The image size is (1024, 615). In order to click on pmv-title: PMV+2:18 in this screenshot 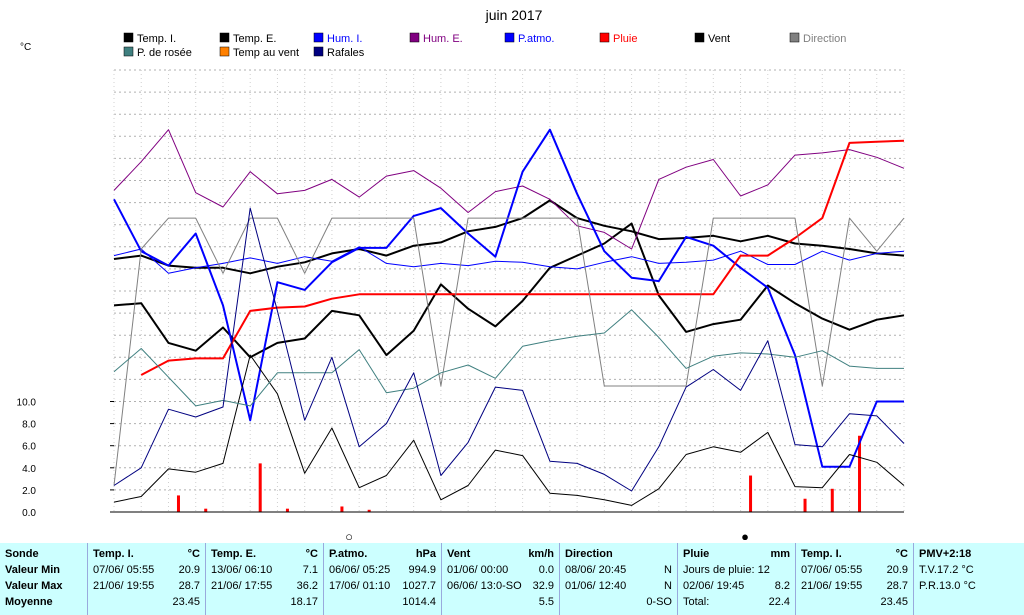, I will do `click(945, 554)`.